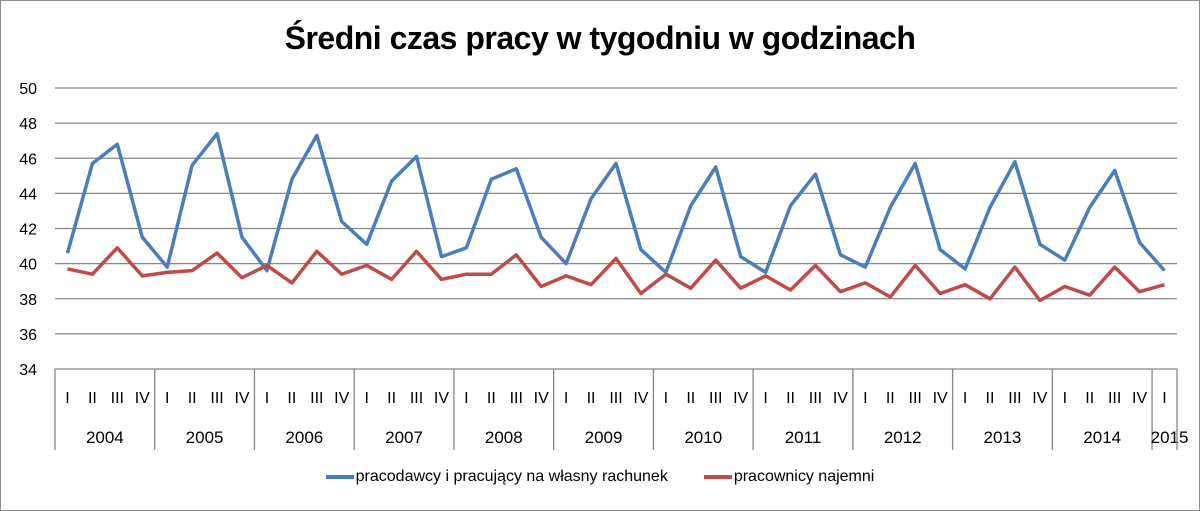 Image resolution: width=1200 pixels, height=511 pixels. I want to click on x-tick-year: 2006, so click(304, 437).